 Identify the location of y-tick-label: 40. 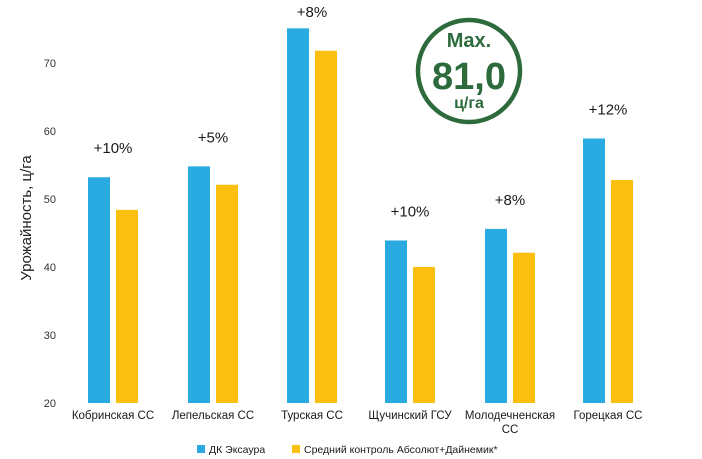
(50, 268).